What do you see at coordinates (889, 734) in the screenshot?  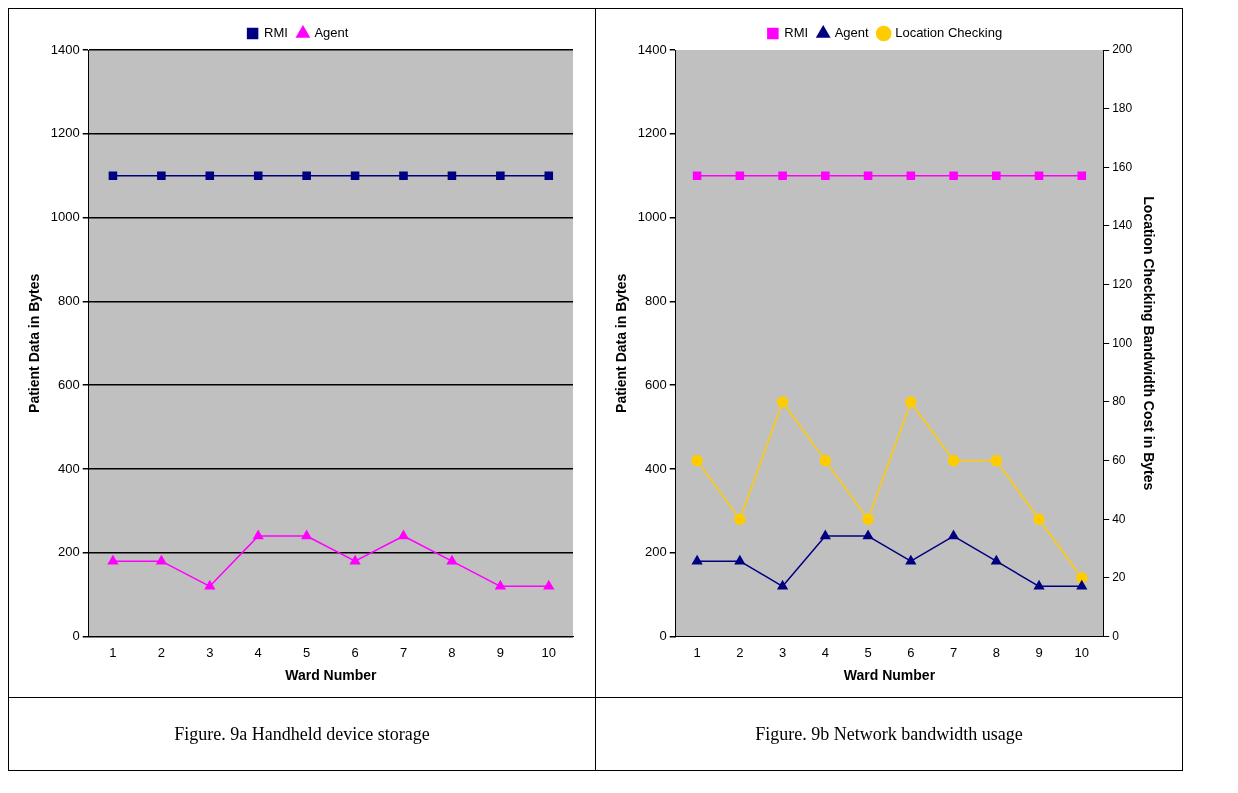 I see `text: Figure. 9b Network bandwidth usage` at bounding box center [889, 734].